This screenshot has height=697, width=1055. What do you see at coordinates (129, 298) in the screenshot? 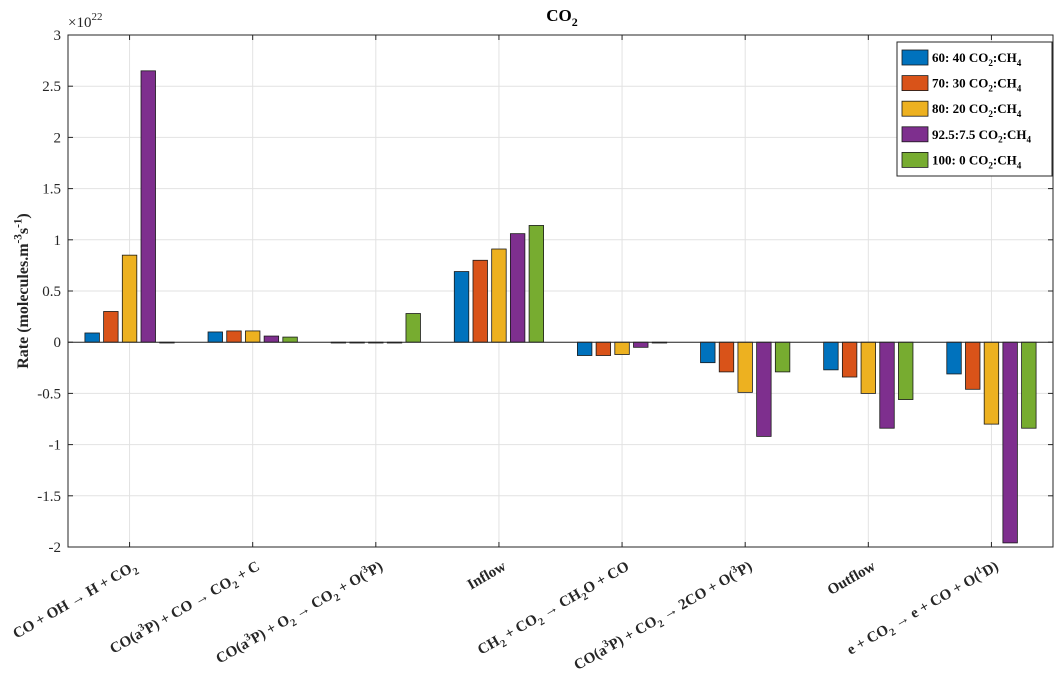
I see `bar-s2-c0` at bounding box center [129, 298].